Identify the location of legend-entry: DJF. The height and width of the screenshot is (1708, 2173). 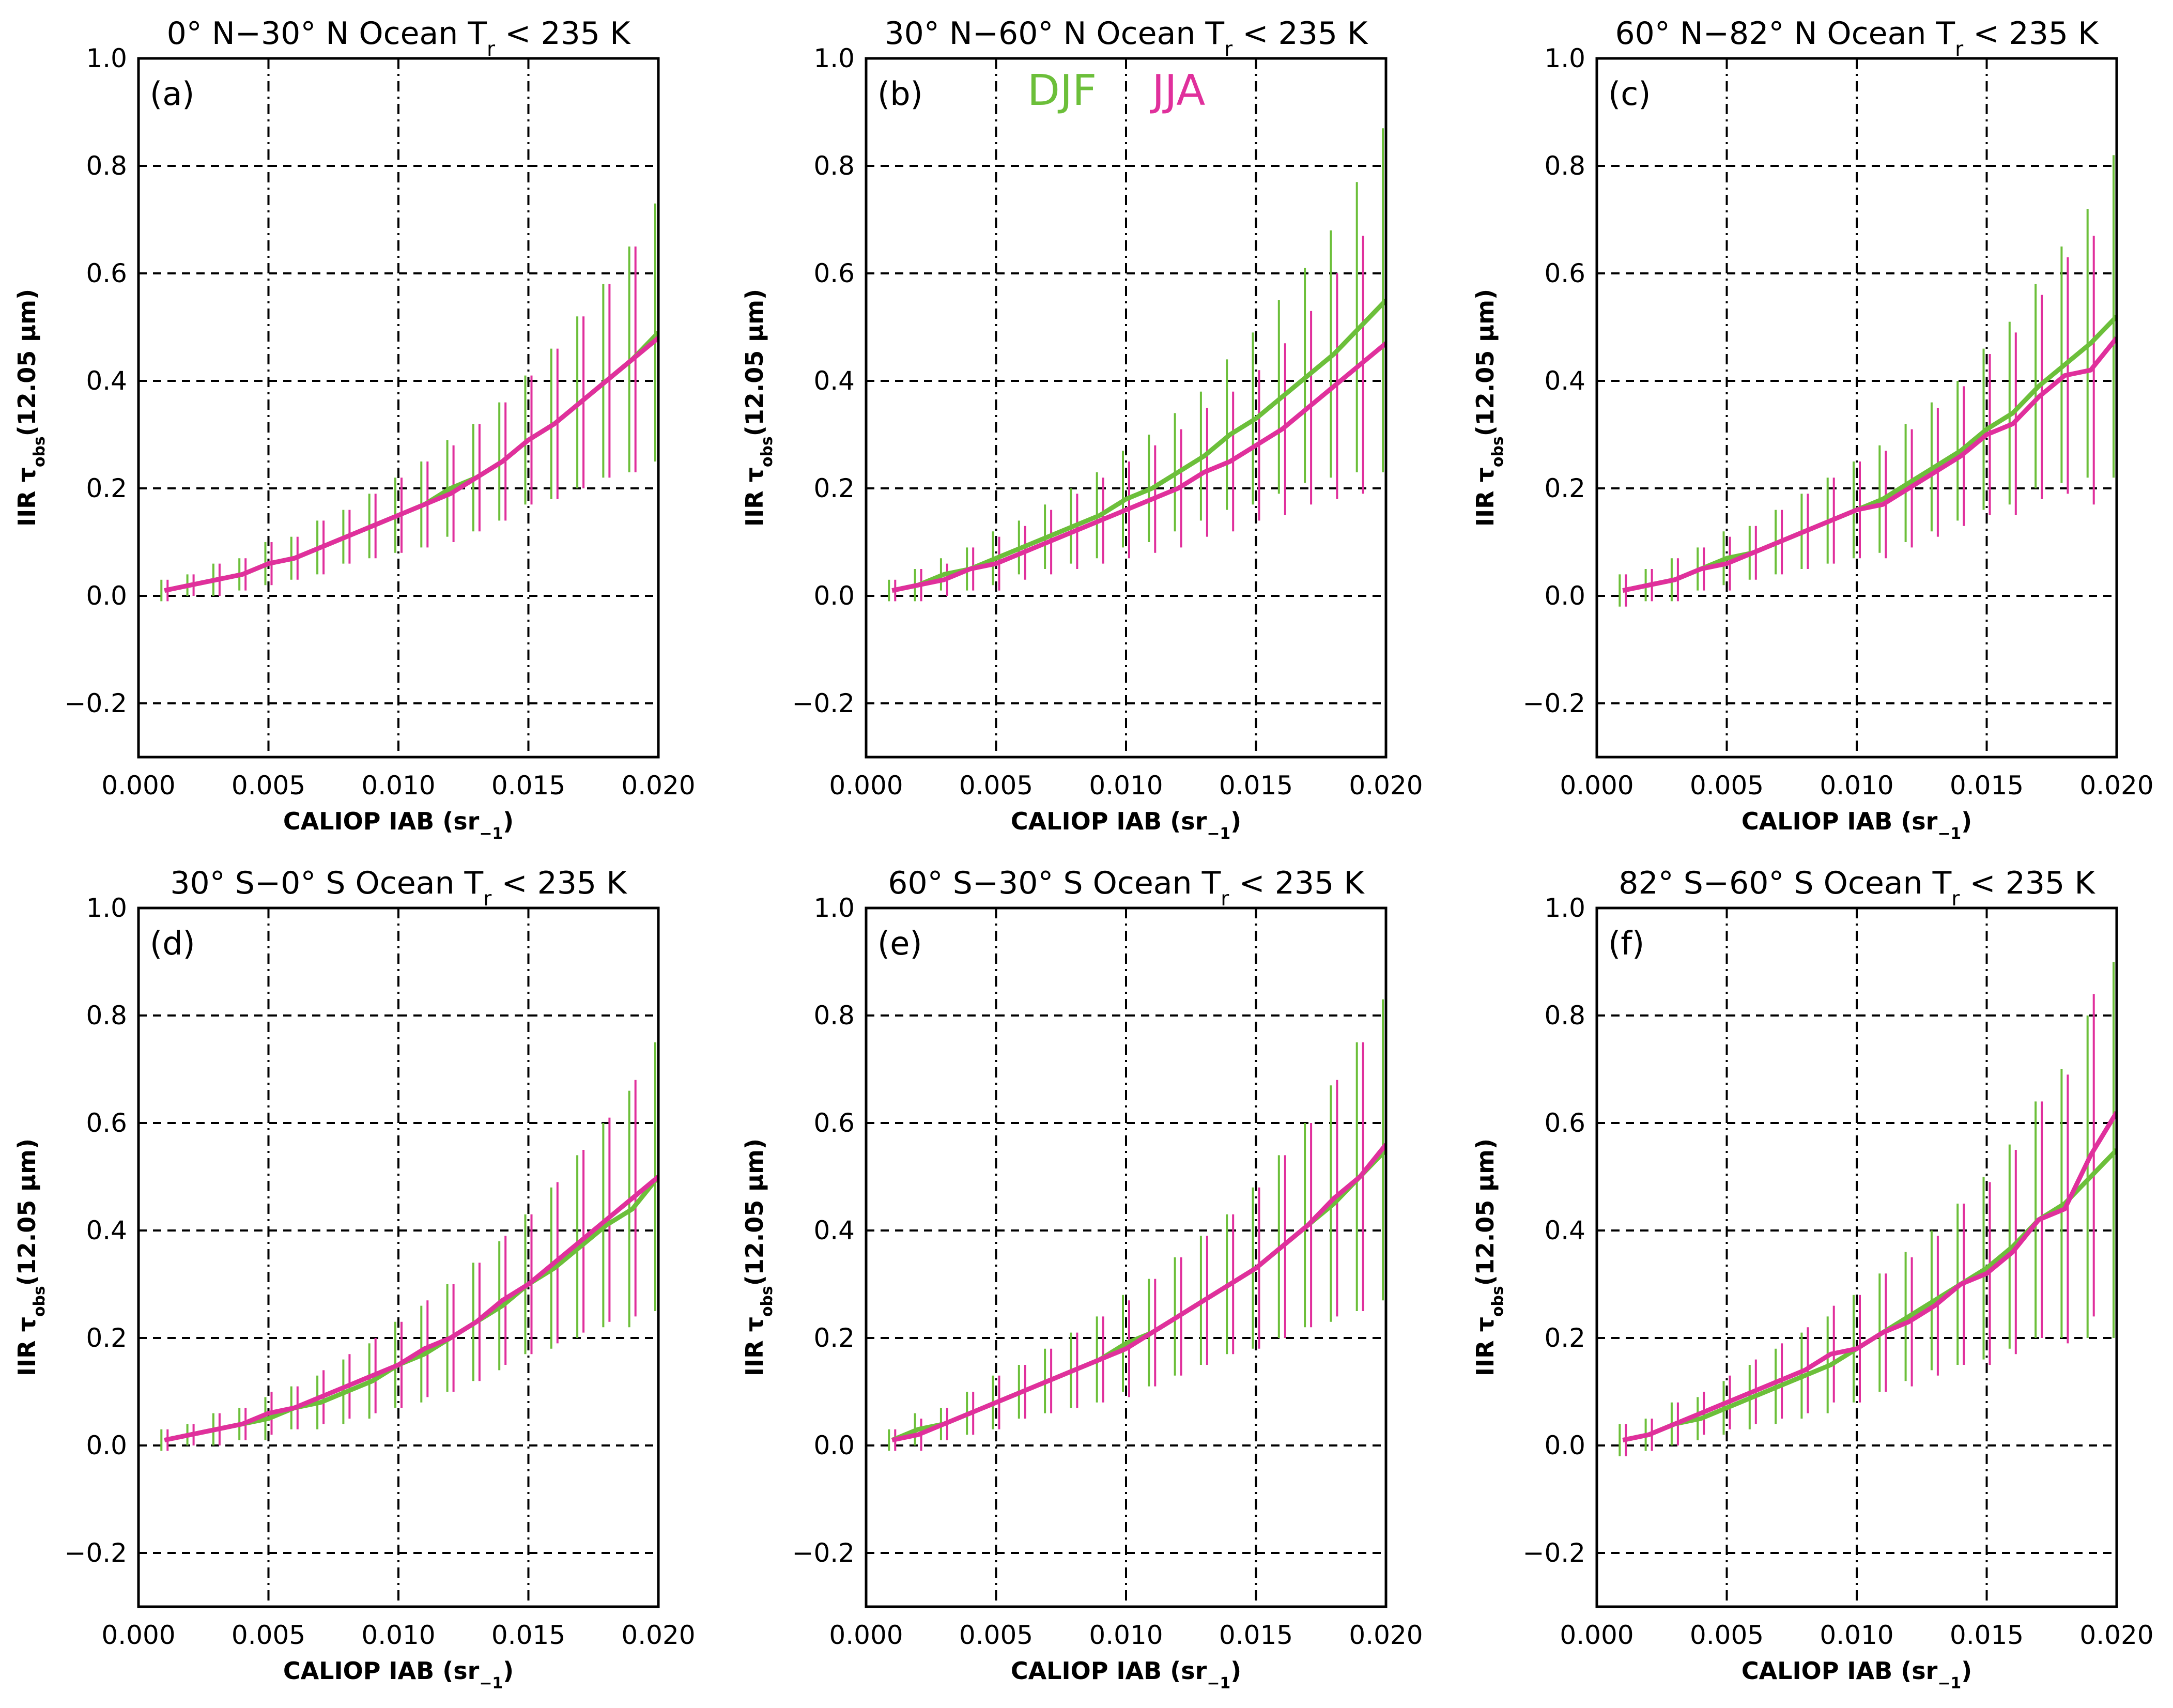
(1062, 90).